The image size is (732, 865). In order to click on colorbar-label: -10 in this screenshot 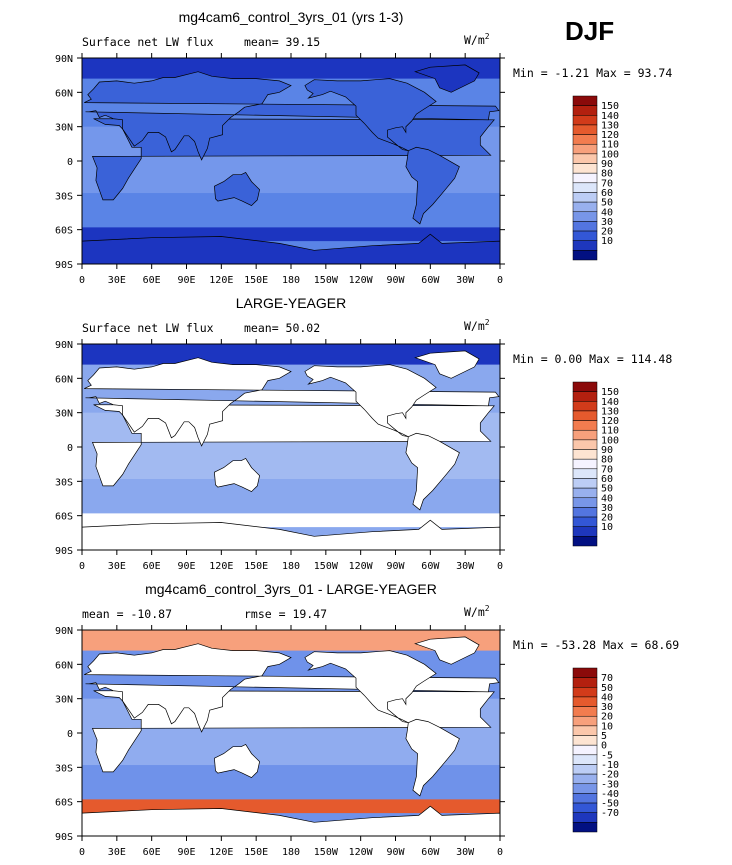, I will do `click(610, 765)`.